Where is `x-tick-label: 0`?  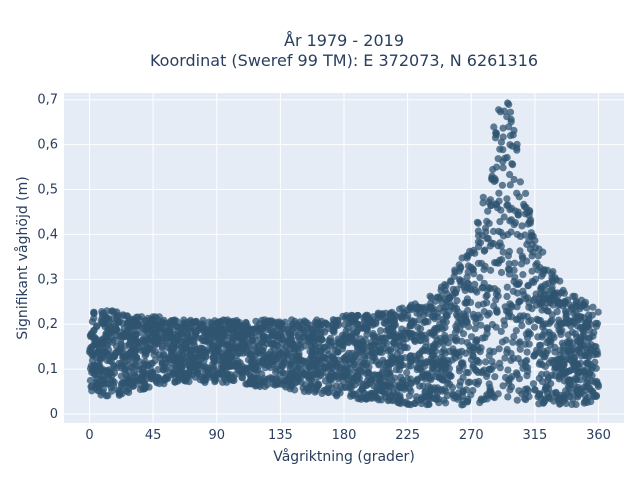 x-tick-label: 0 is located at coordinates (89, 435).